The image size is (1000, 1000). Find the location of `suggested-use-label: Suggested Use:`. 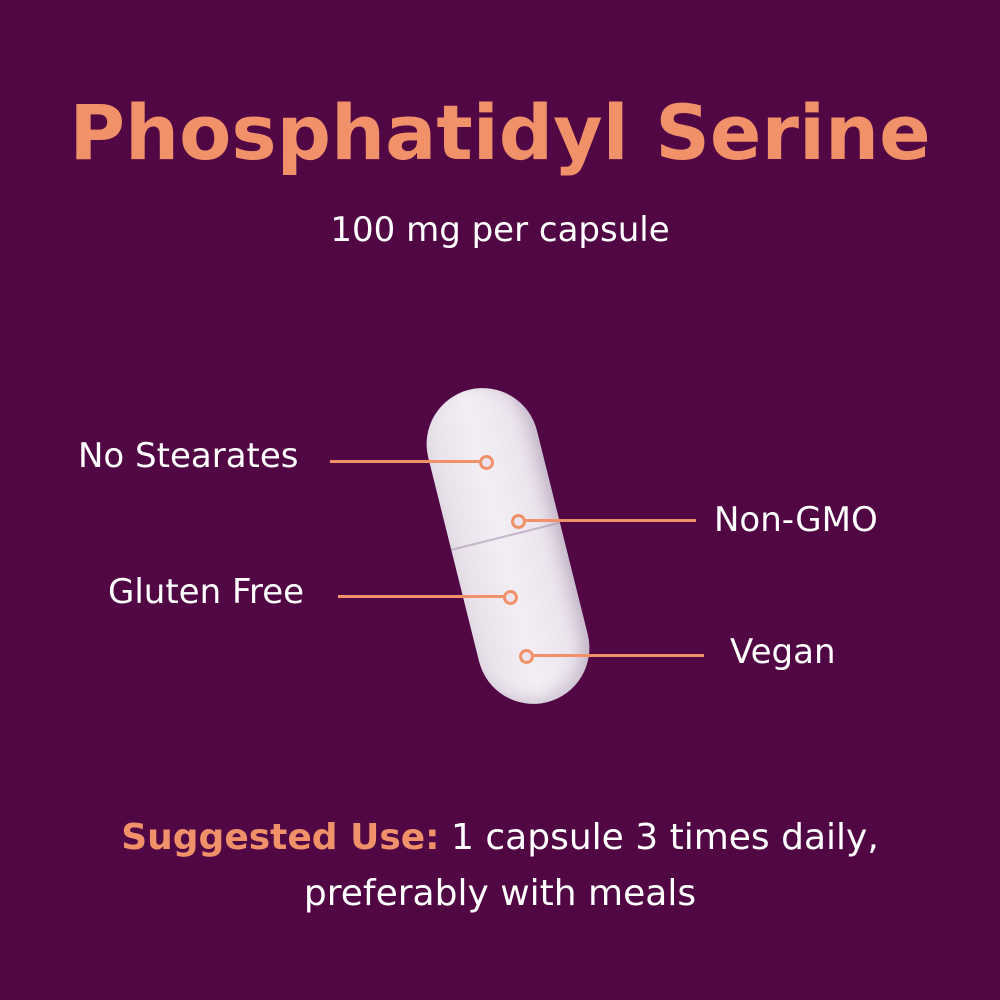

suggested-use-label: Suggested Use: is located at coordinates (280, 837).